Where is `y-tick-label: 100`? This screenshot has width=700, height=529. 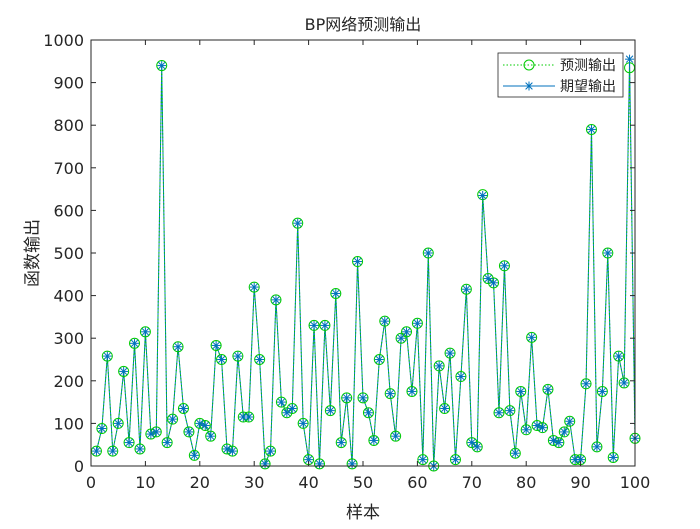
y-tick-label: 100 is located at coordinates (68, 423).